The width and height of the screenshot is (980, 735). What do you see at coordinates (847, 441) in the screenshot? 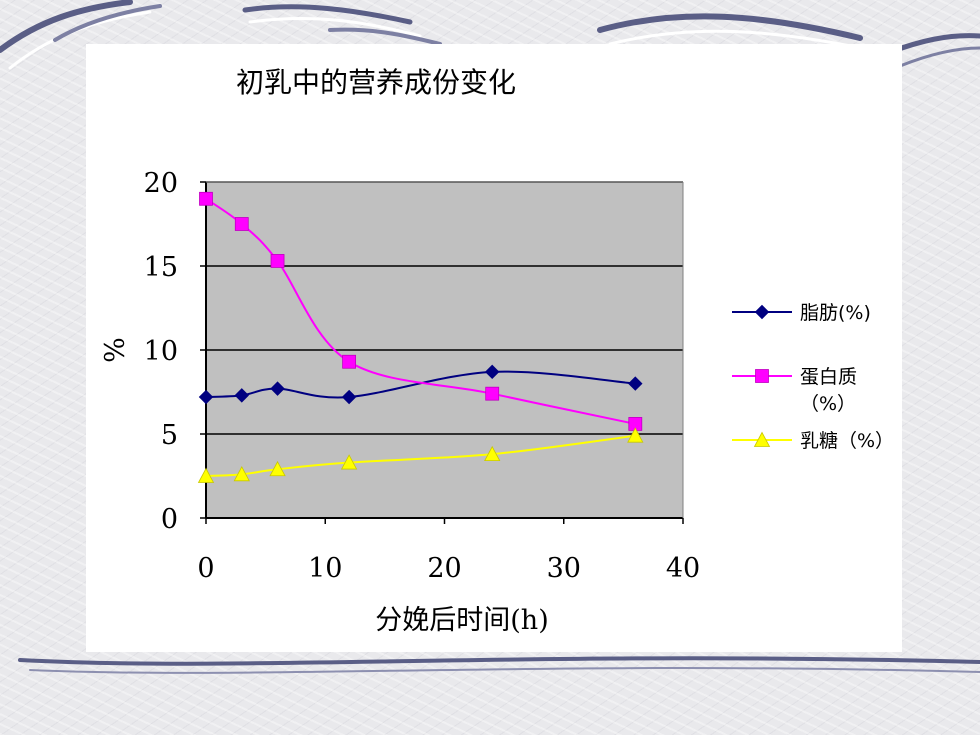
I see `legend-label: 乳糖（%）` at bounding box center [847, 441].